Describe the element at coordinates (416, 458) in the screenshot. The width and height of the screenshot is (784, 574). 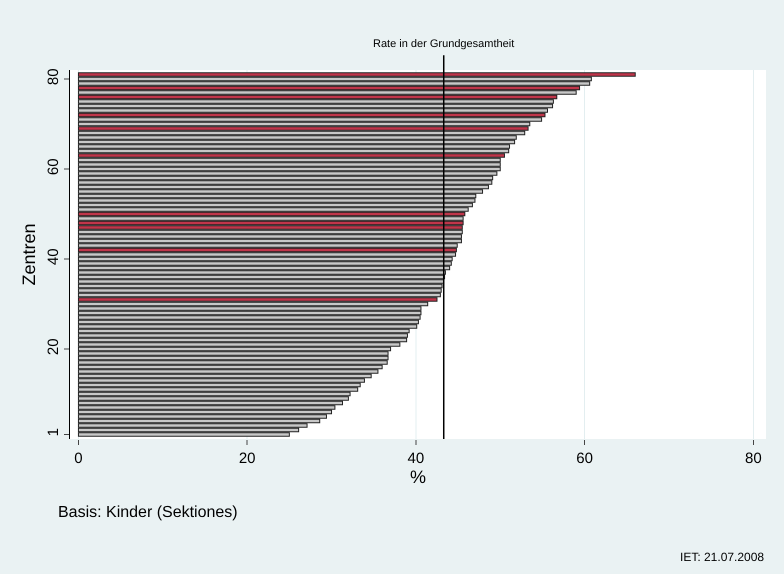
I see `x-tick-label: 40` at that location.